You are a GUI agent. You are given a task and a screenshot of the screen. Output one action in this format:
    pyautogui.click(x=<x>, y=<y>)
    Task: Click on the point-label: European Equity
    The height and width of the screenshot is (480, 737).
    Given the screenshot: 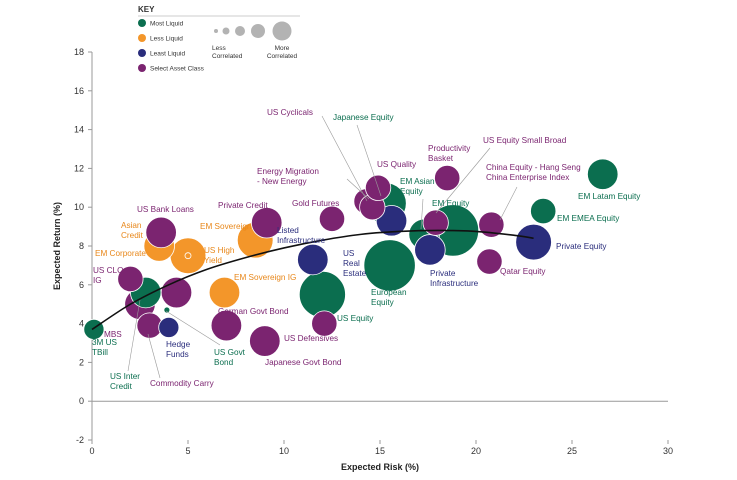 What is the action you would take?
    pyautogui.click(x=389, y=297)
    